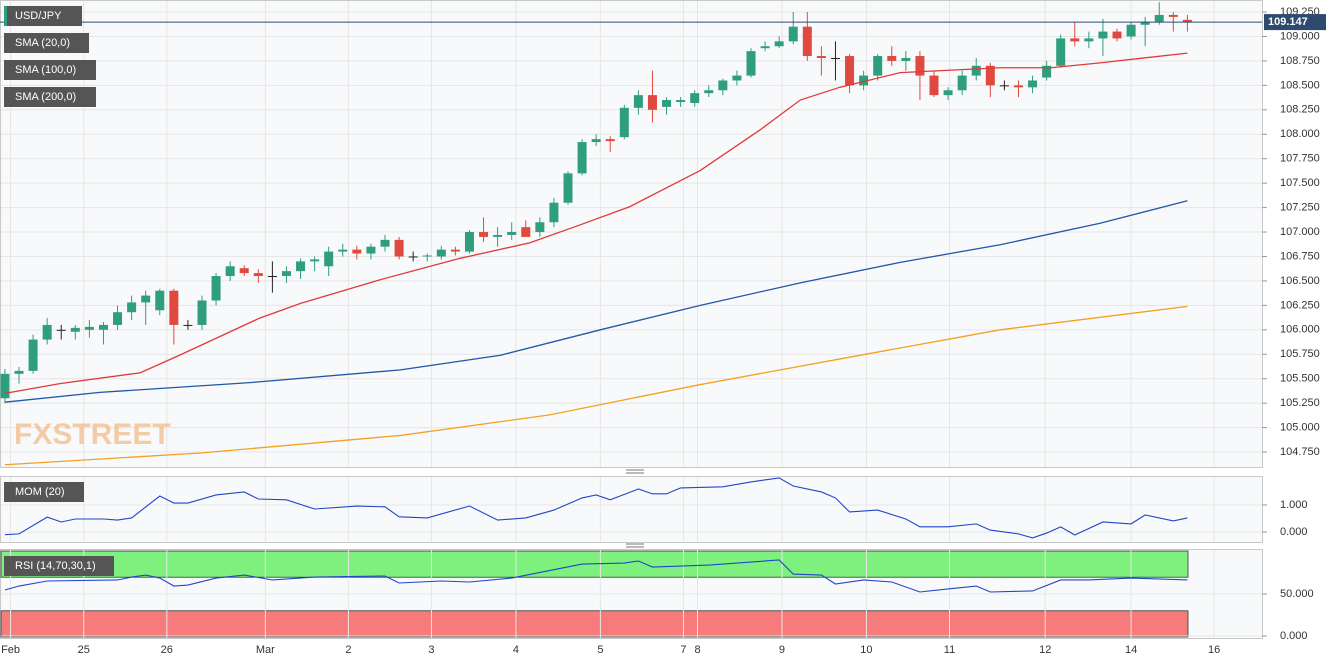 This screenshot has height=668, width=1341. What do you see at coordinates (40, 492) in the screenshot?
I see `legend-label: MOM (20)` at bounding box center [40, 492].